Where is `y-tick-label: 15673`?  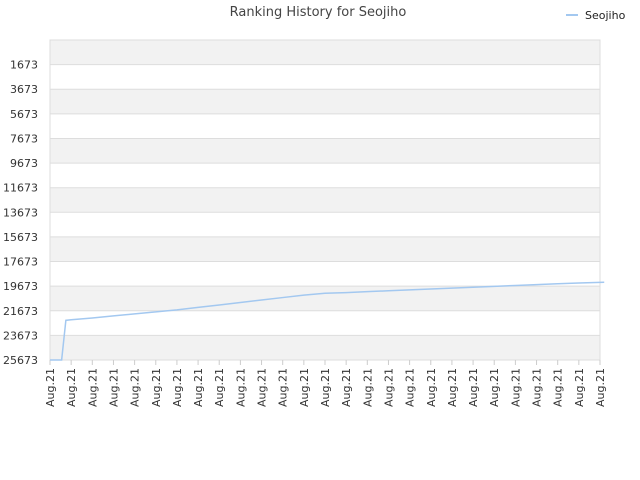
y-tick-label: 15673 is located at coordinates (20, 237).